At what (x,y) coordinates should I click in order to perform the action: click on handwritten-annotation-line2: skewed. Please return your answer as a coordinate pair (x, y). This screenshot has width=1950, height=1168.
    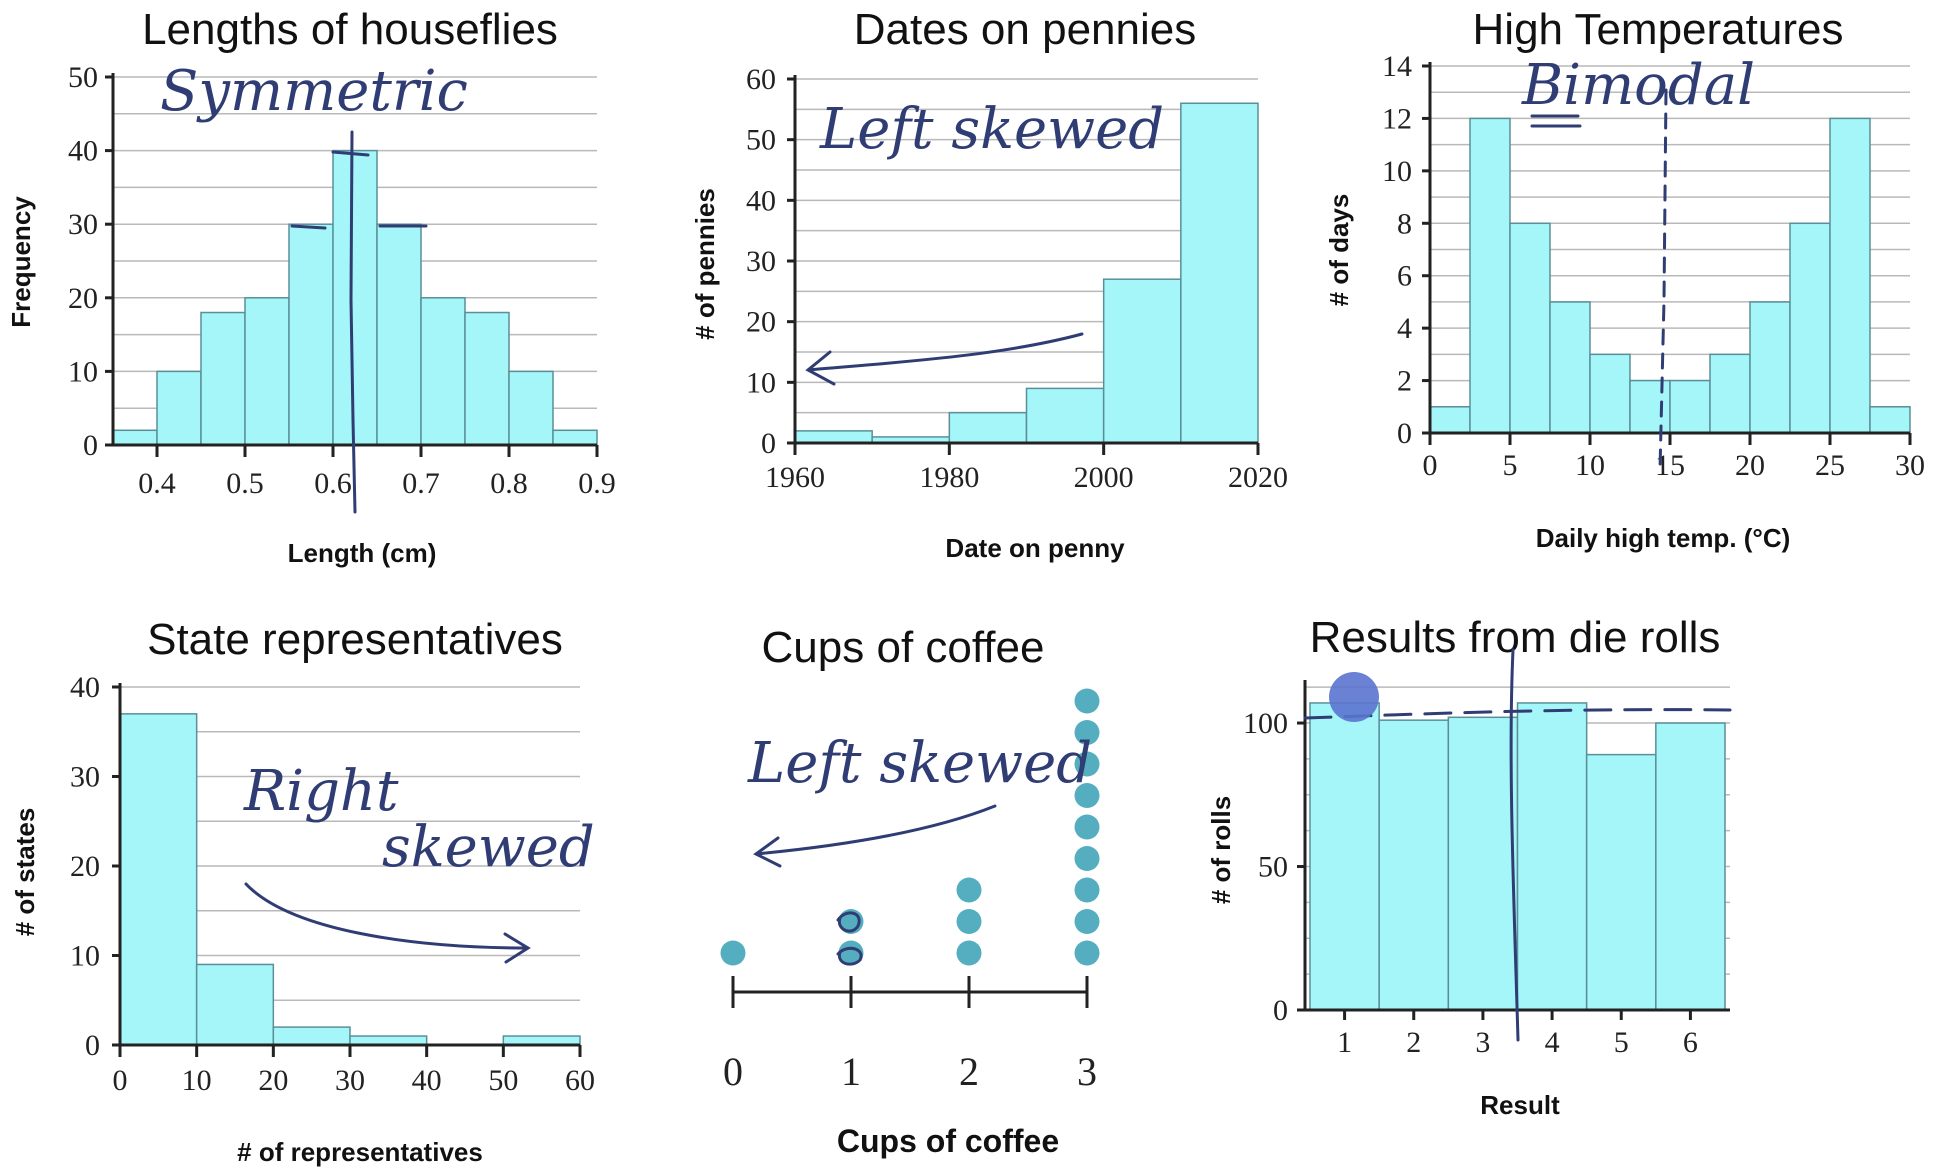
    Looking at the image, I should click on (488, 847).